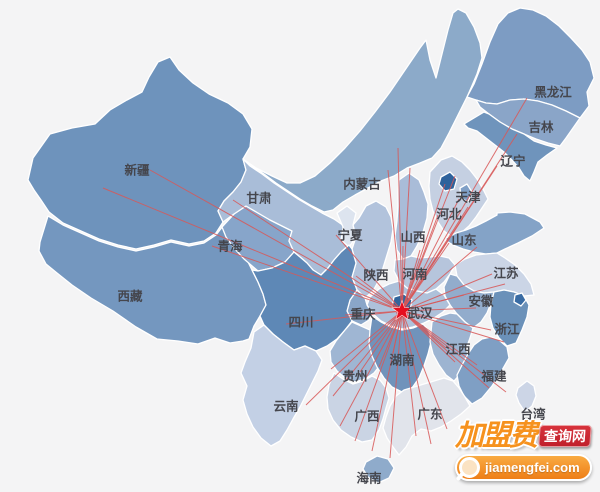  I want to click on wuhan-star-marker, so click(402, 310).